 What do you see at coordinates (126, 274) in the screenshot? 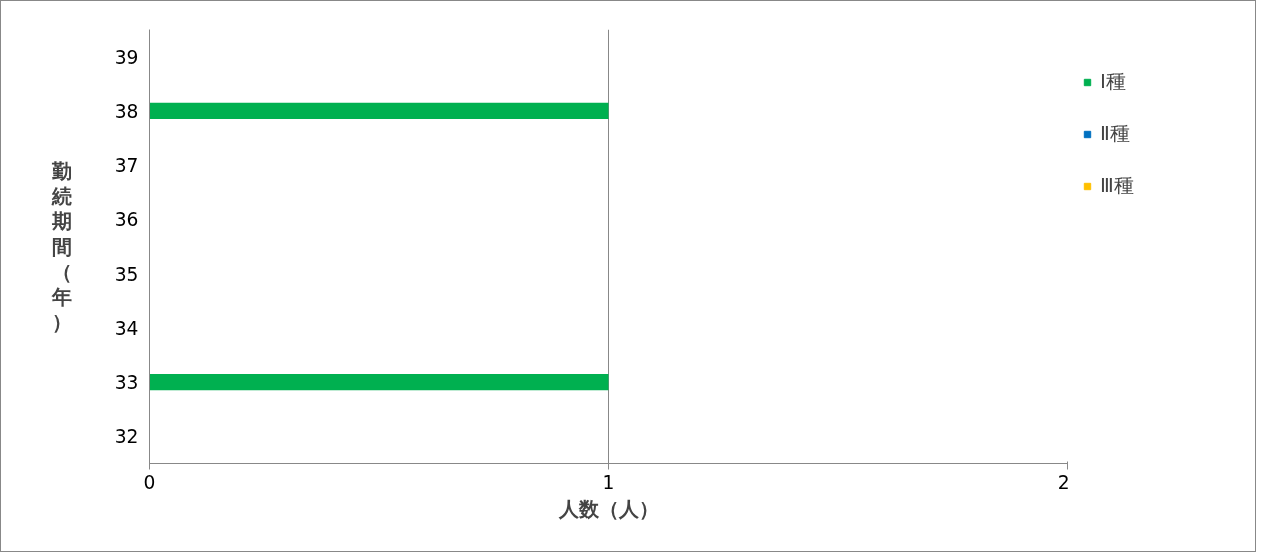
I see `y-tick-label: 35` at bounding box center [126, 274].